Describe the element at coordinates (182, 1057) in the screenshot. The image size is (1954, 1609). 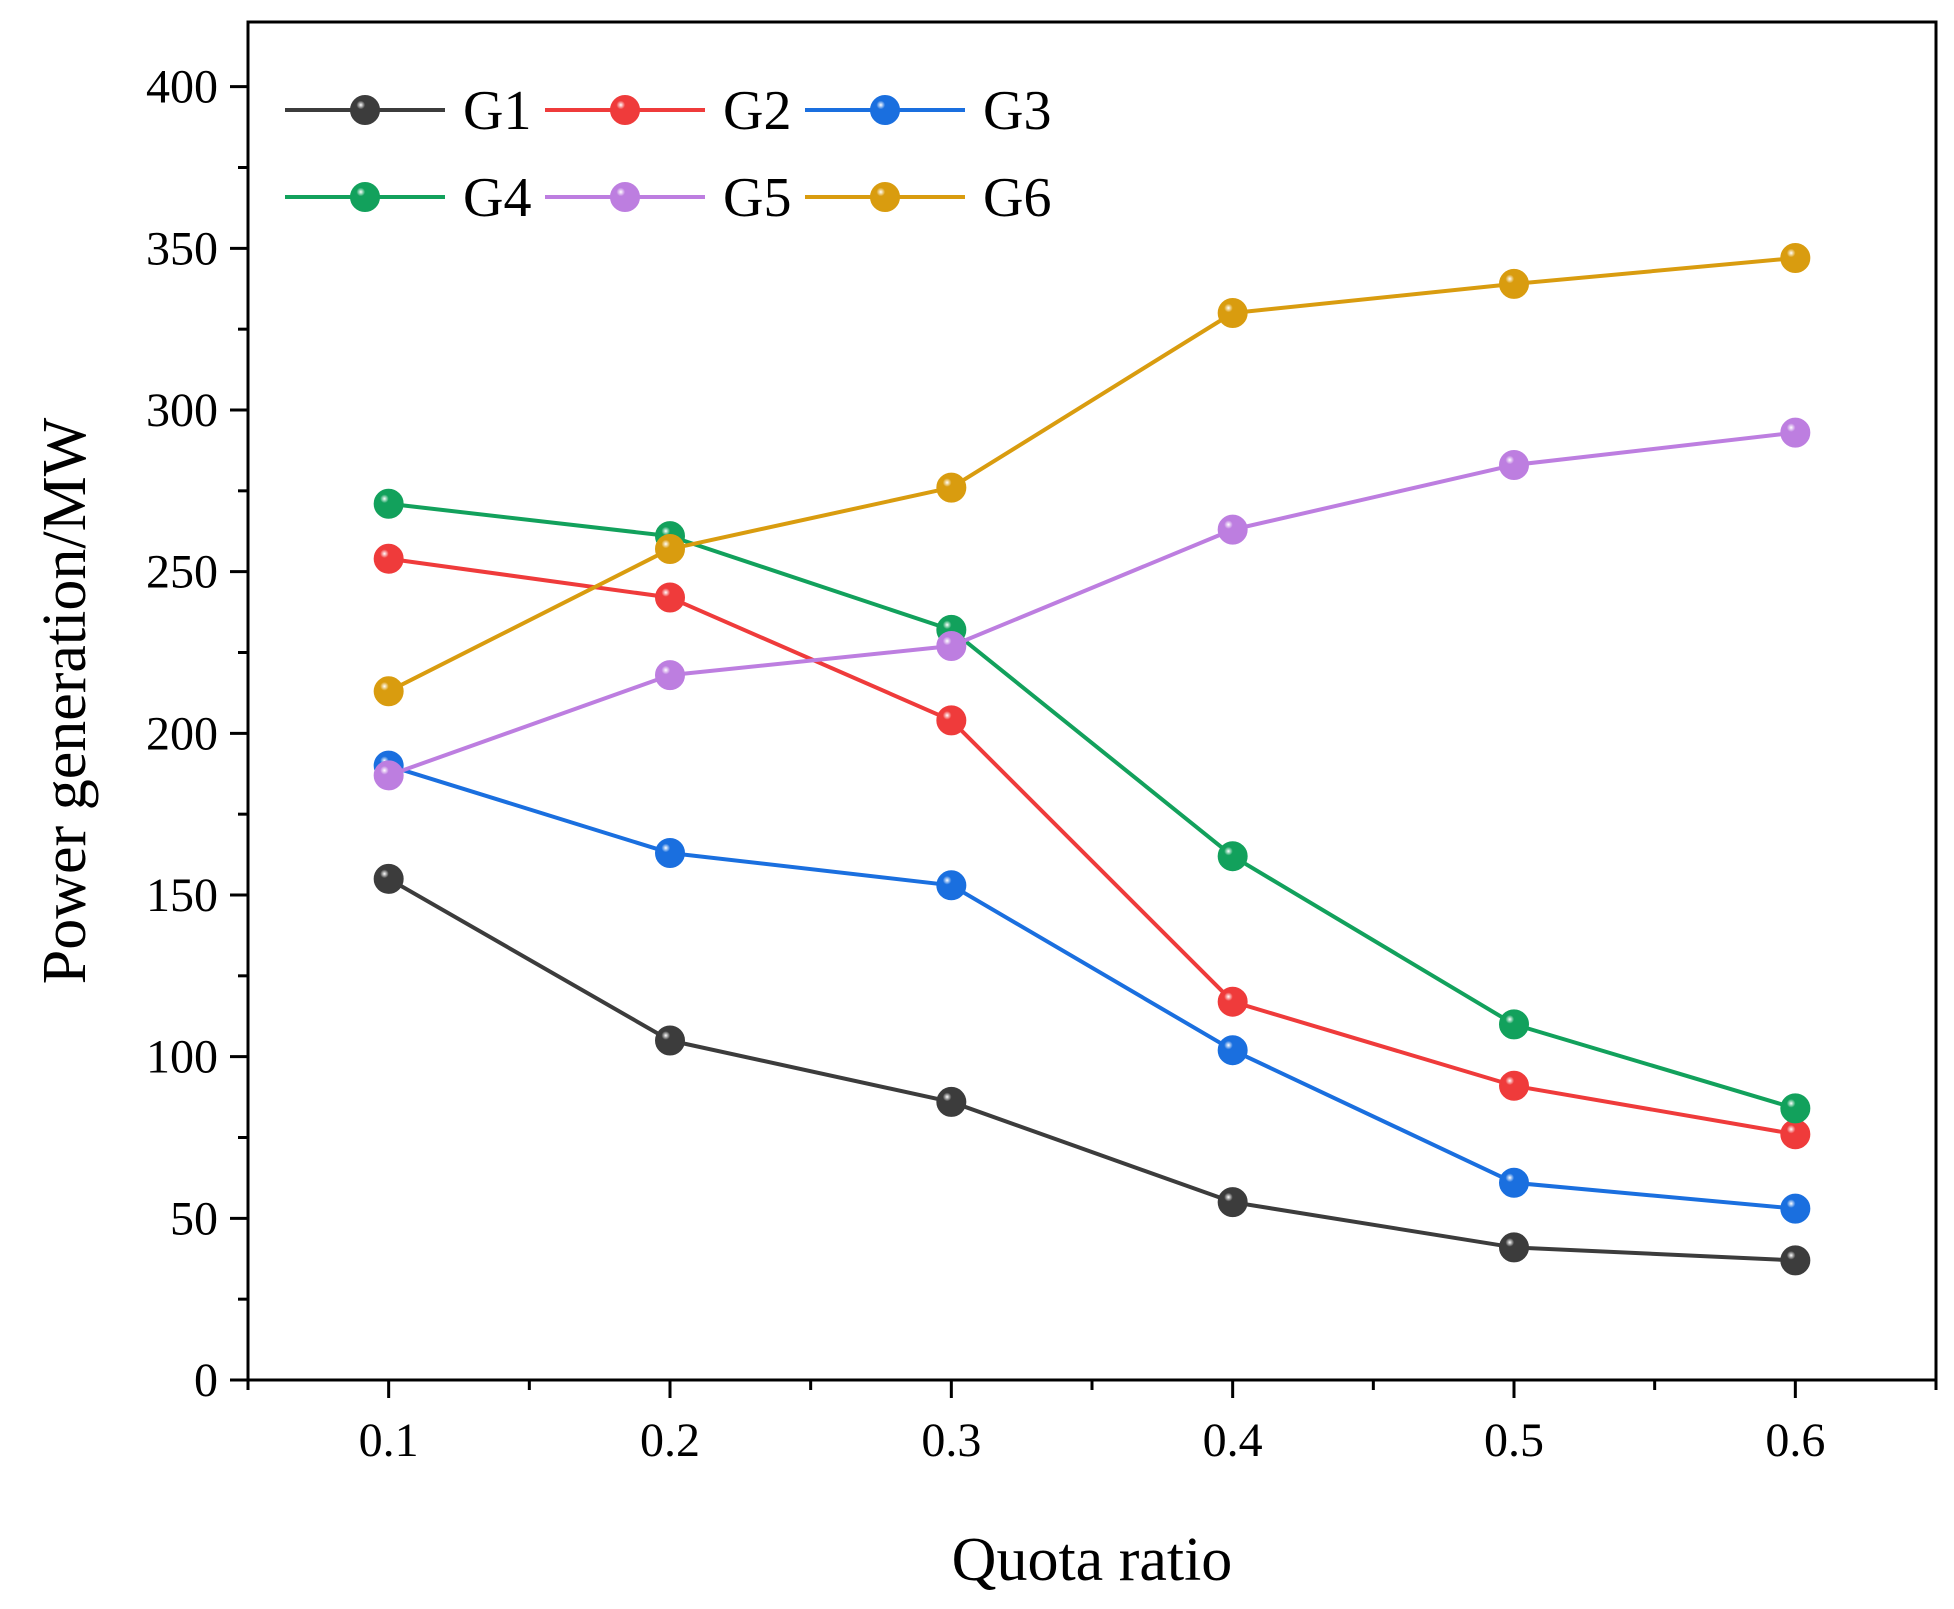
I see `y-tick-label: 100` at that location.